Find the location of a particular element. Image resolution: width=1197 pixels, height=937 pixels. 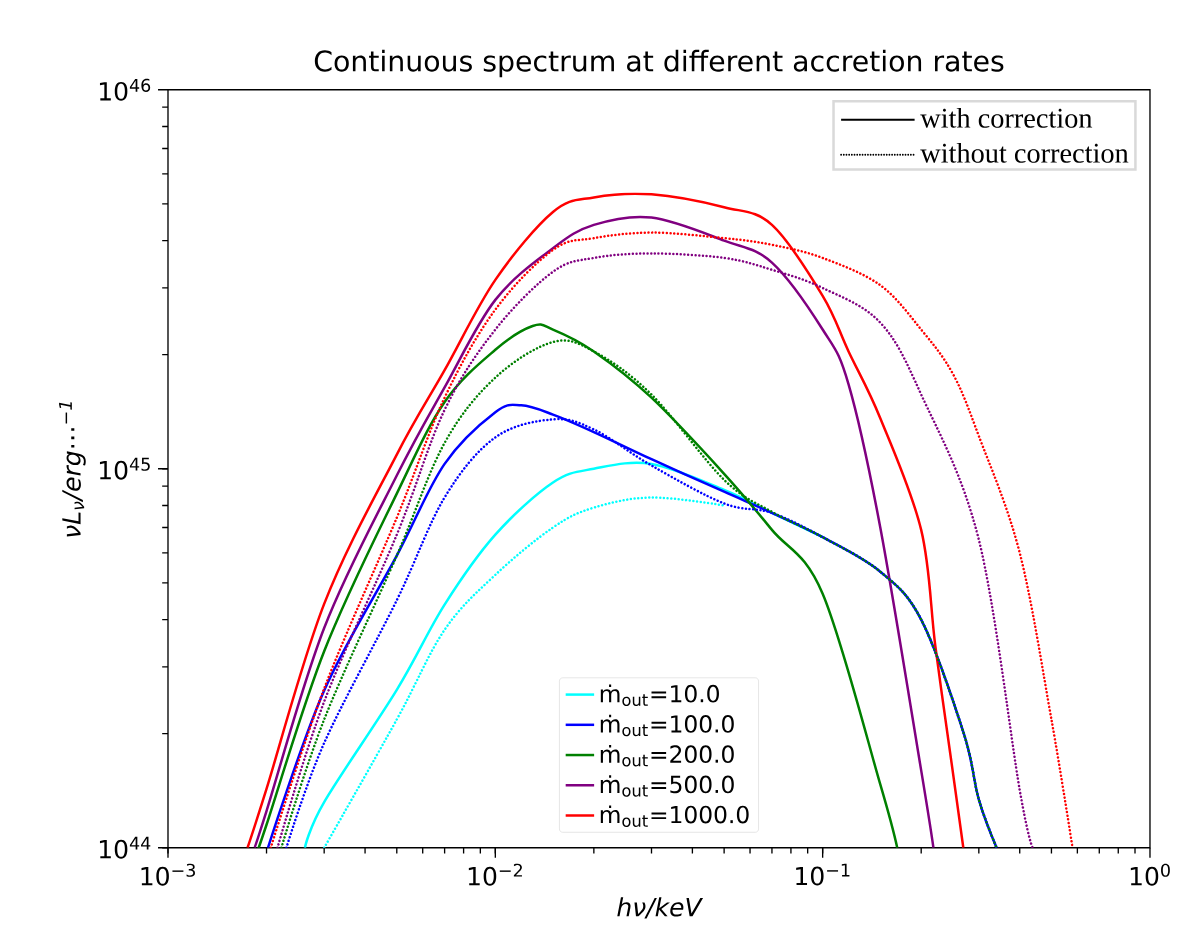

y-axis-title: νL$_{ν}$/erg⋯$^{−1}$ is located at coordinates (72, 469).